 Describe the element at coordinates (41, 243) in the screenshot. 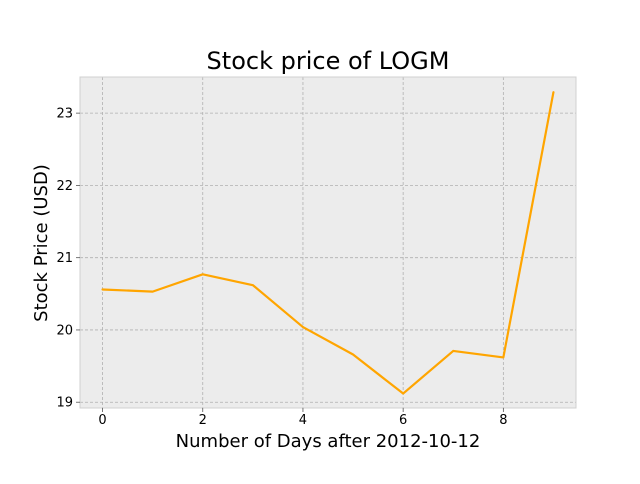

I see `y-axis-label: Stock Price (USD)` at that location.